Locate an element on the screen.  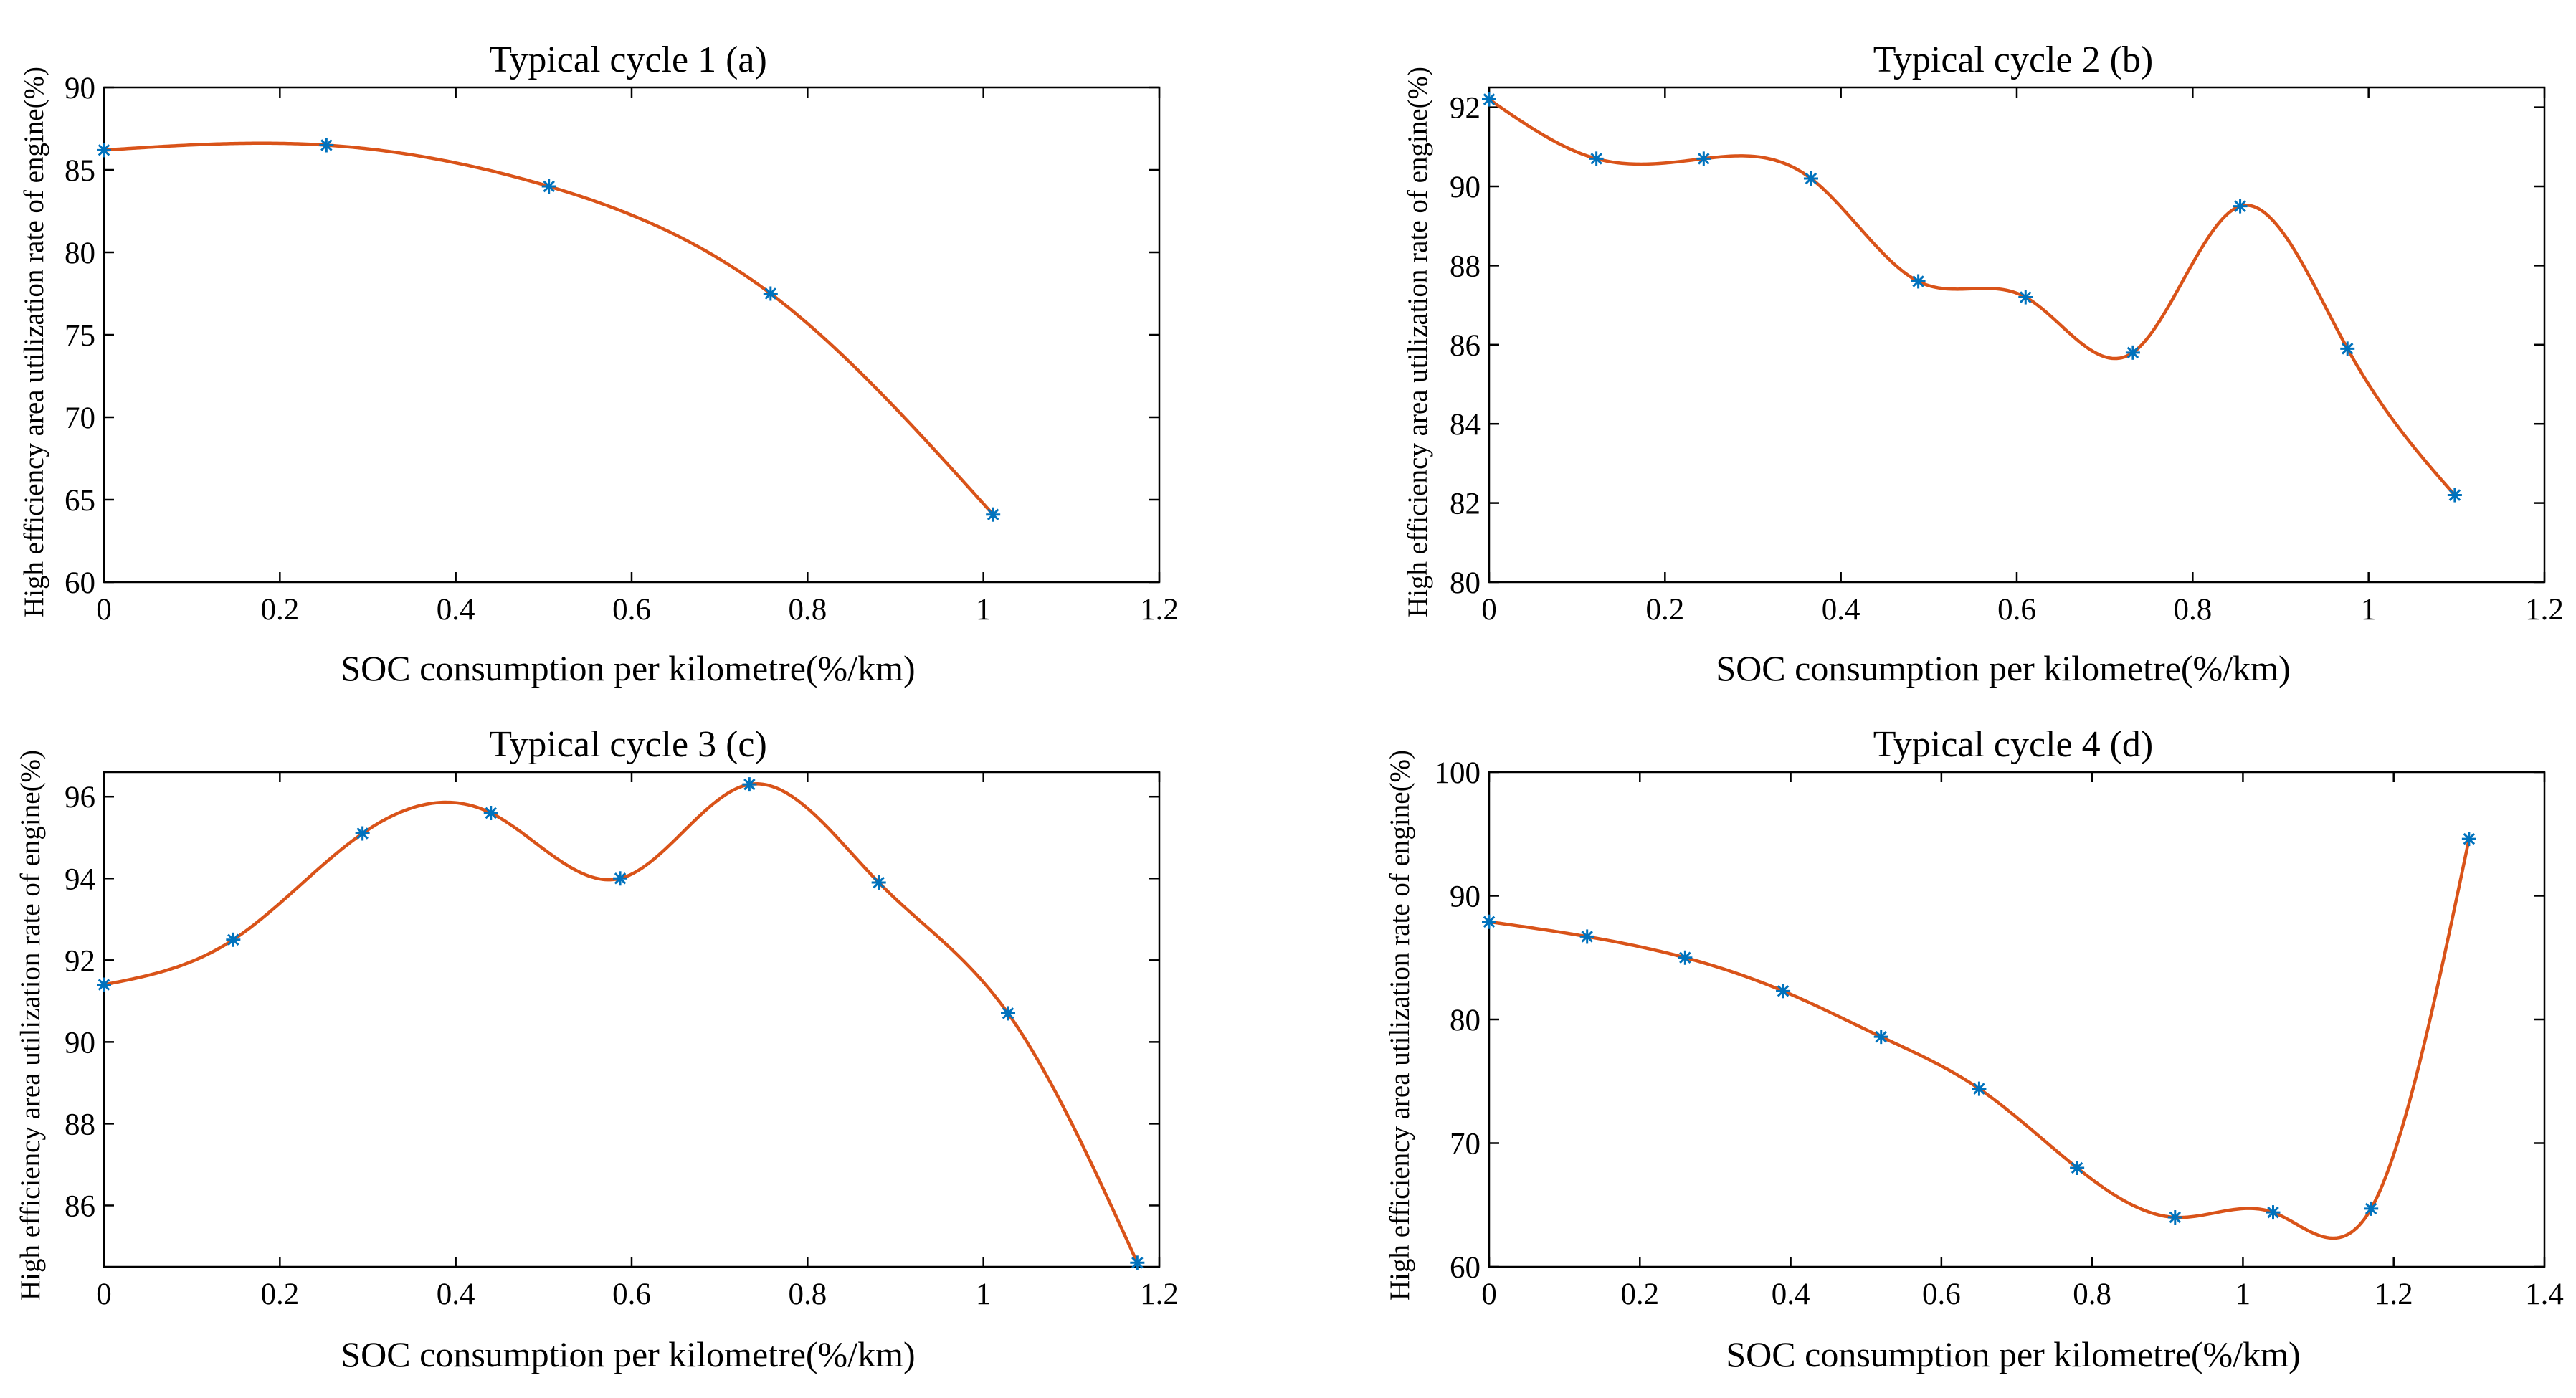
subplot-c-y-tick-label: 88 is located at coordinates (80, 1124).